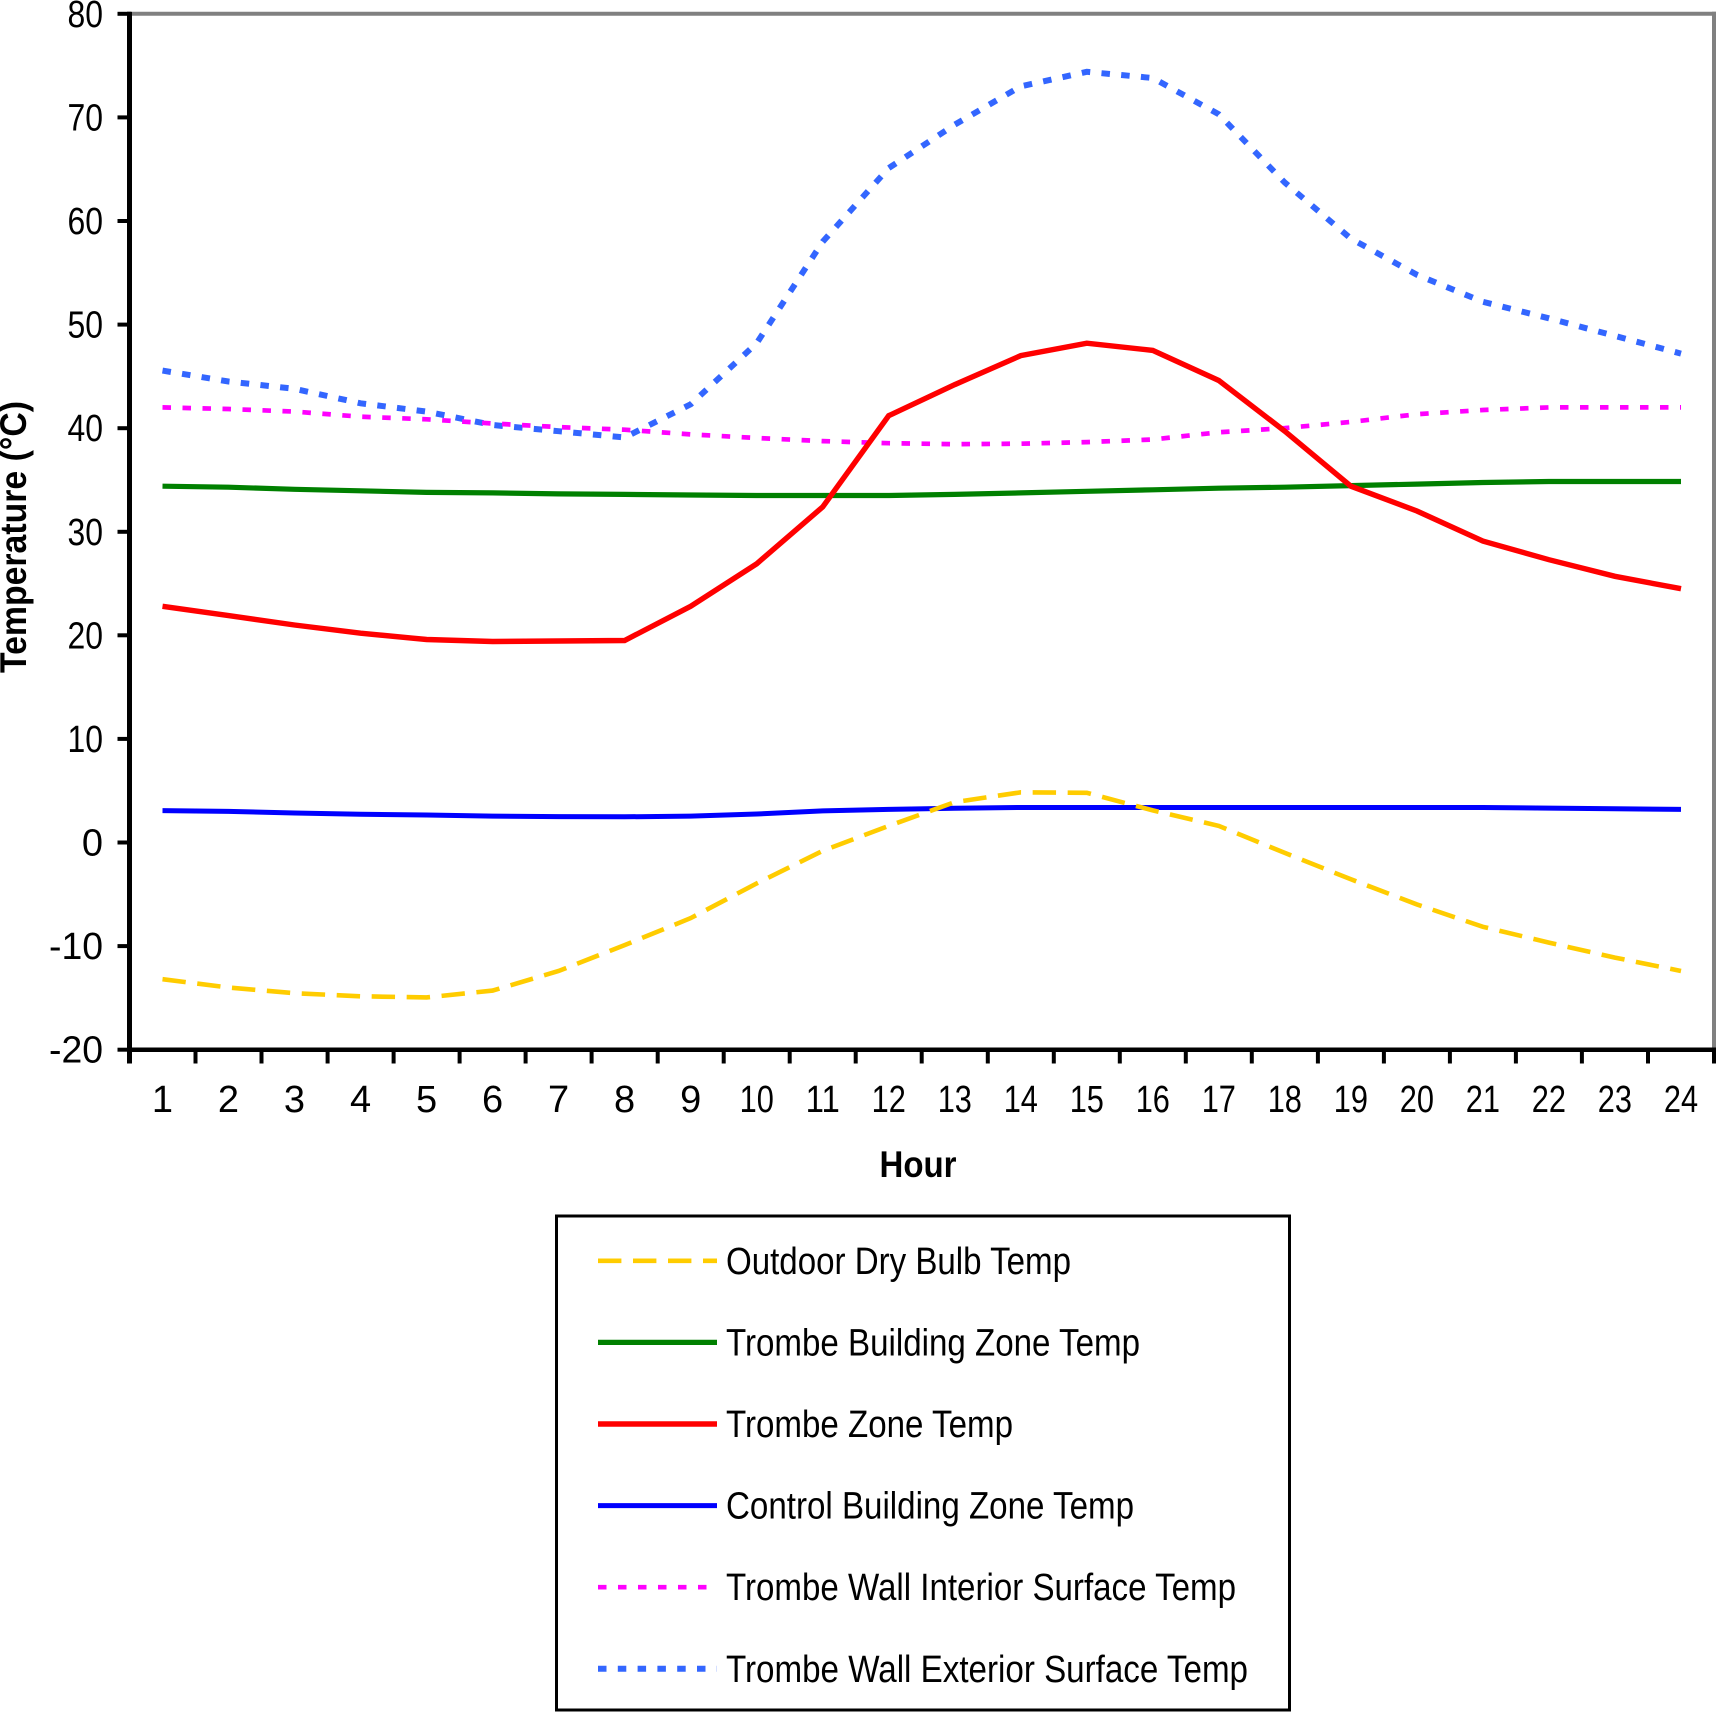  What do you see at coordinates (1483, 1100) in the screenshot?
I see `svg-text: 21` at bounding box center [1483, 1100].